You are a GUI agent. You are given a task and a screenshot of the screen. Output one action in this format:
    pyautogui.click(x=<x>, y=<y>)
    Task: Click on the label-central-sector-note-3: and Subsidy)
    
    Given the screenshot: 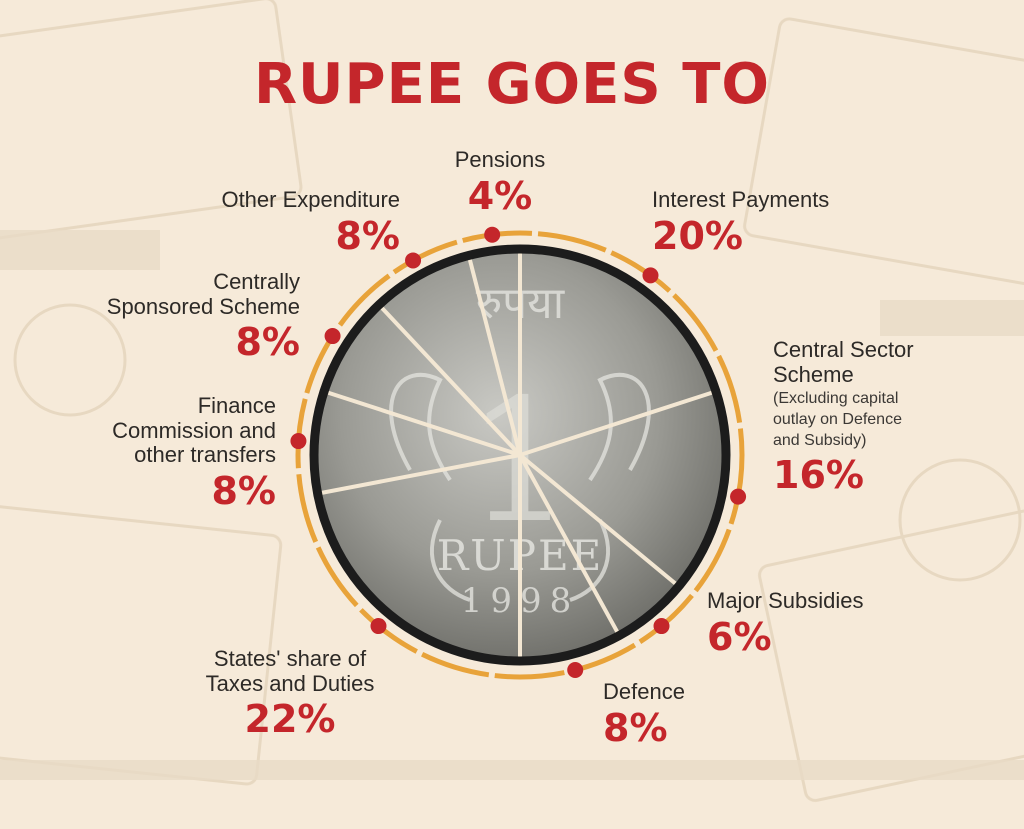 What is the action you would take?
    pyautogui.click(x=820, y=440)
    